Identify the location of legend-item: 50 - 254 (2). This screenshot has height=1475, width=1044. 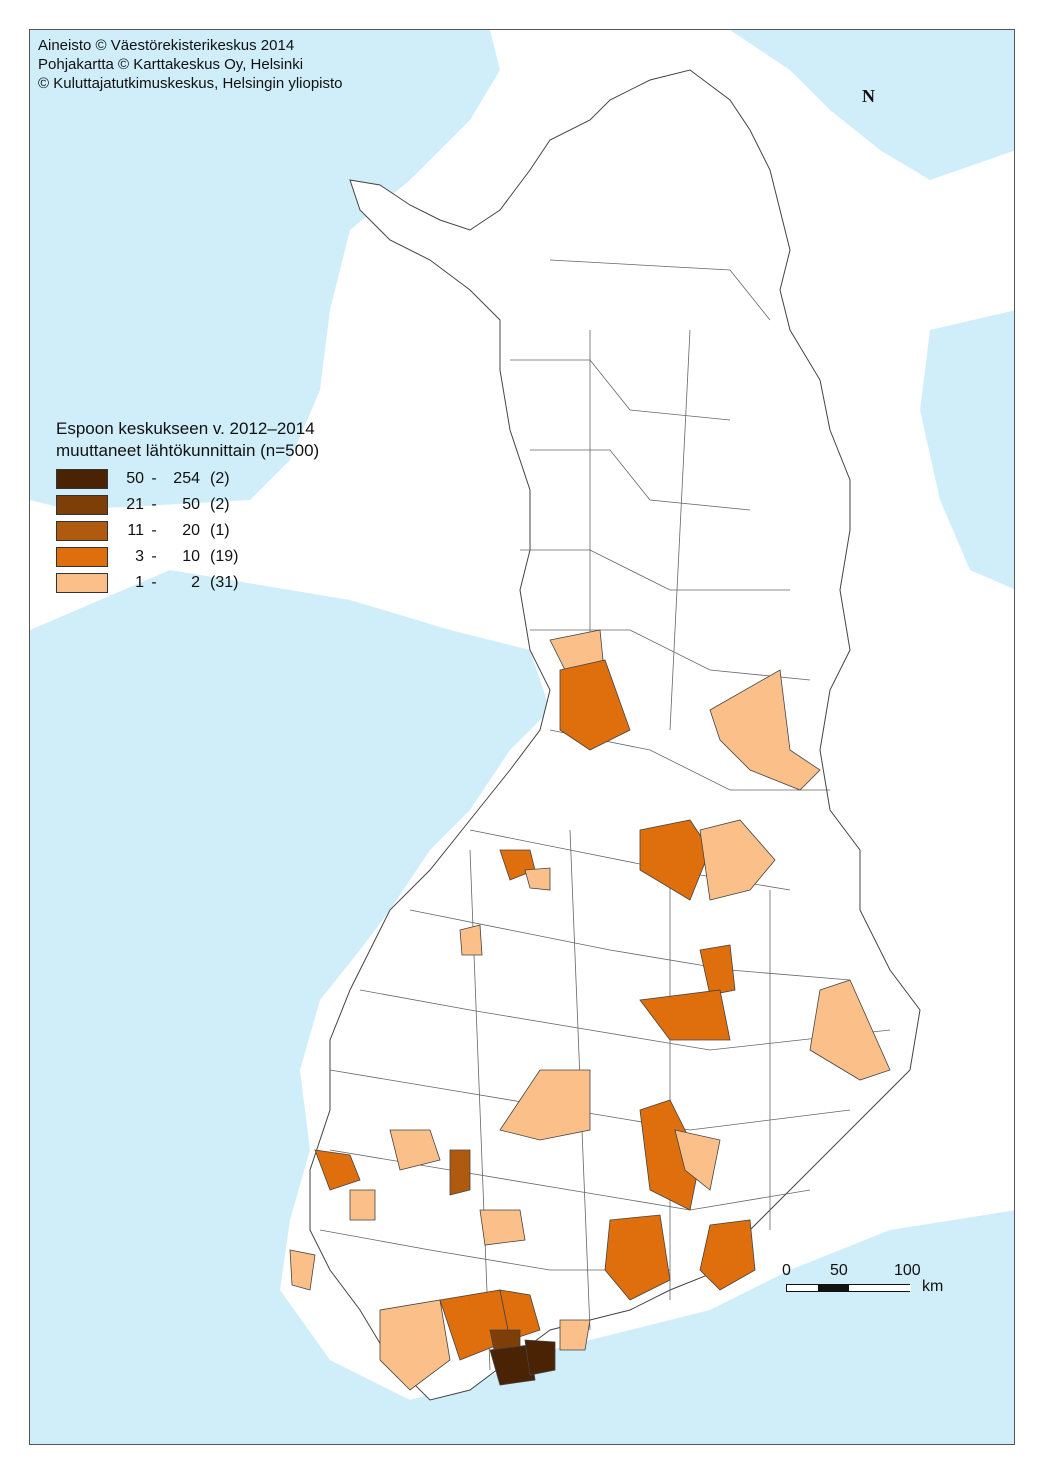
(187, 479).